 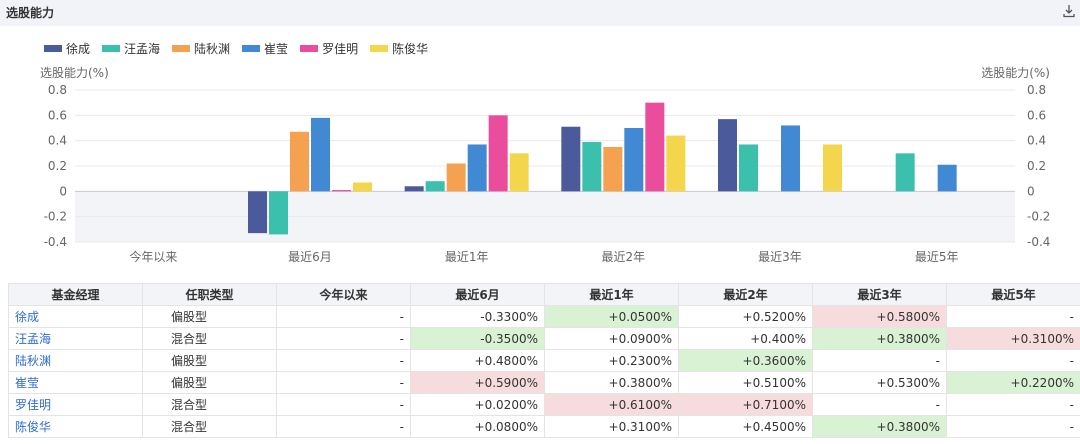 I want to click on manager-name-link: 陆秋渊, so click(x=75, y=360).